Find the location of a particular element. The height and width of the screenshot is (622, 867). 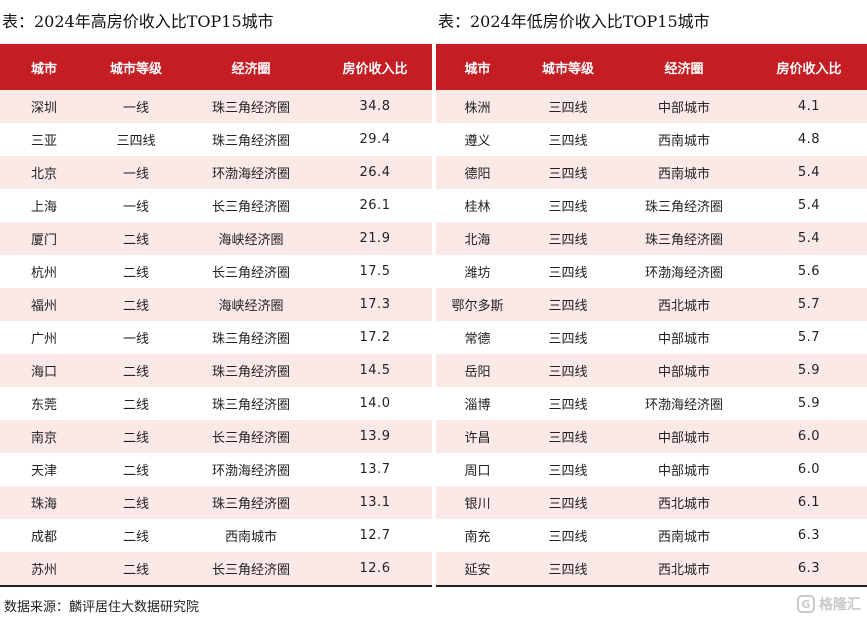

left-table-header: 城市 城市等级 经济圈 房价收入比 is located at coordinates (216, 67).